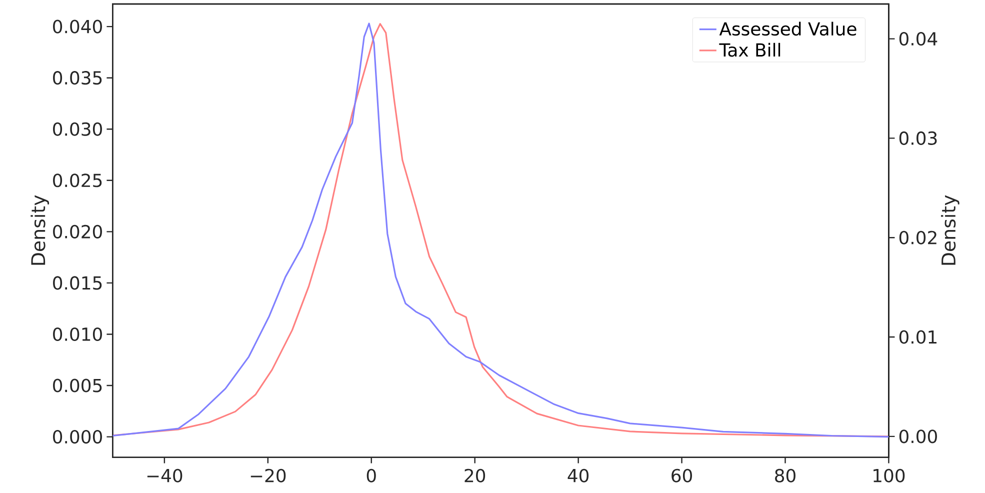  Describe the element at coordinates (77, 27) in the screenshot. I see `y-tick-label: 0.040` at that location.